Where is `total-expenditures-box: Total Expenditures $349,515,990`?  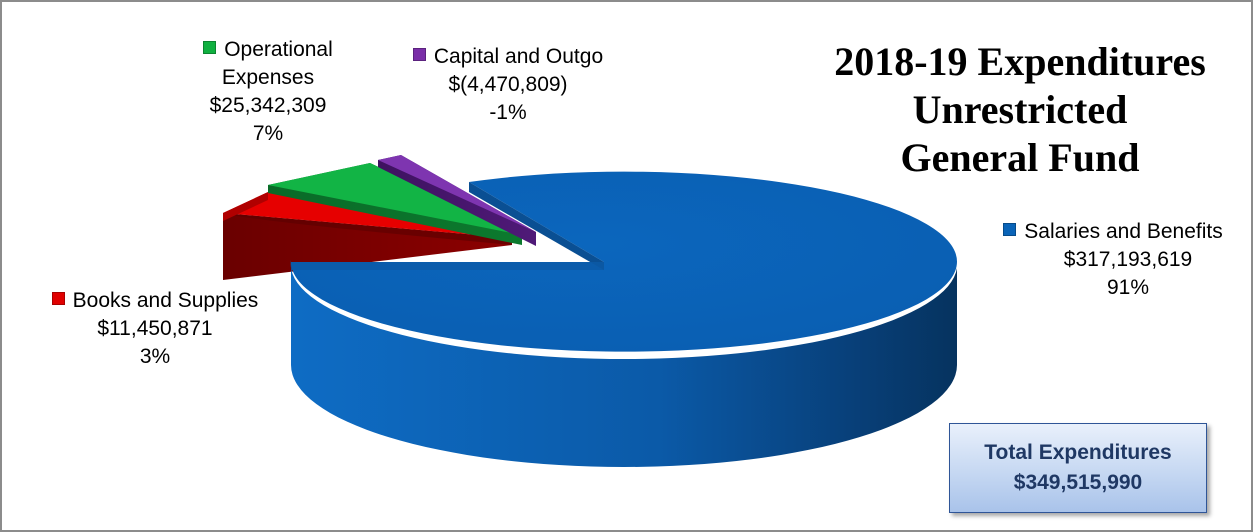 total-expenditures-box: Total Expenditures $349,515,990 is located at coordinates (1078, 468).